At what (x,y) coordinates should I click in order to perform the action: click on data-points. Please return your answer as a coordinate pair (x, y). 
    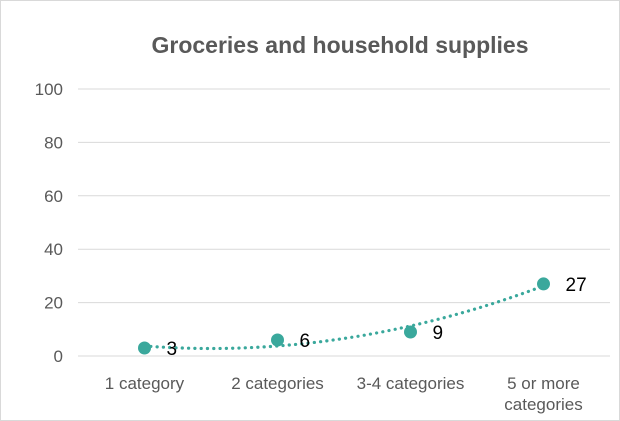
    Looking at the image, I should click on (344, 316).